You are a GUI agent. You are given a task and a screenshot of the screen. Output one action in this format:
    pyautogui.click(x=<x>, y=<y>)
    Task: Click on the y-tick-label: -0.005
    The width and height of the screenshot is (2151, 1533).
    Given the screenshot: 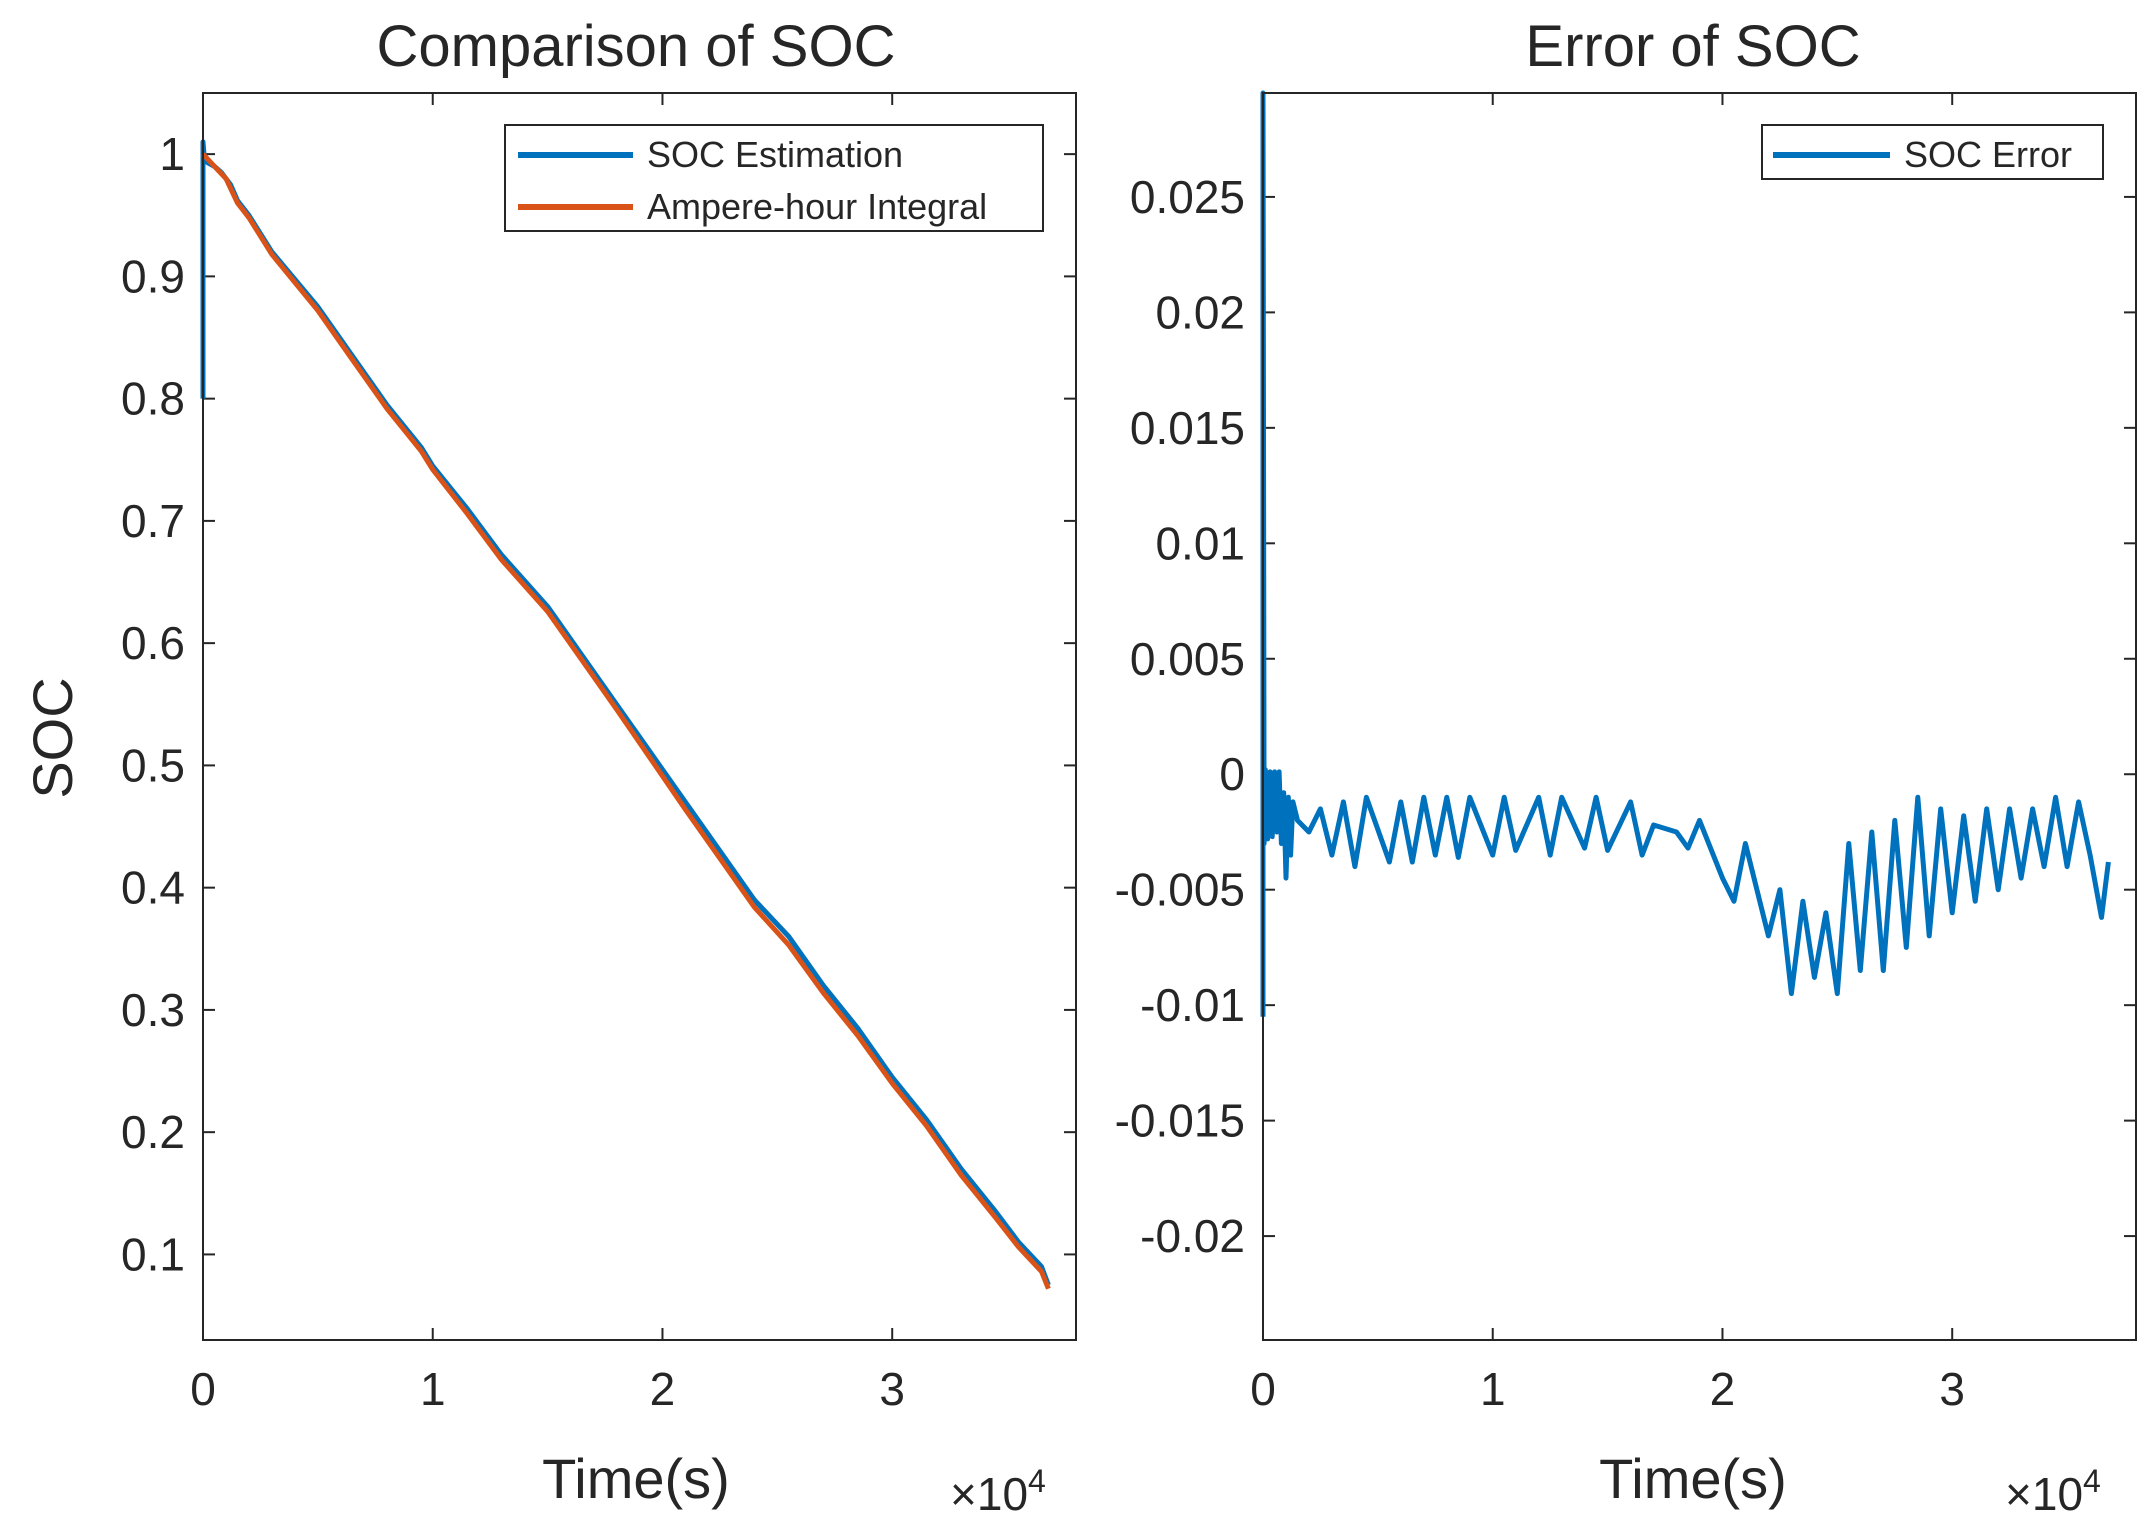 What is the action you would take?
    pyautogui.click(x=1180, y=890)
    